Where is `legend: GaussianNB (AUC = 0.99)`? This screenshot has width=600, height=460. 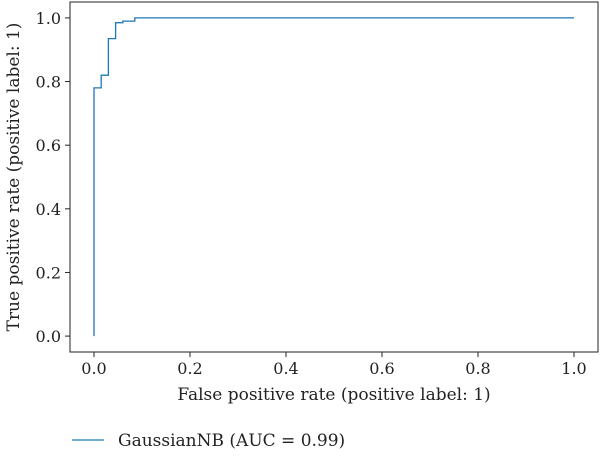 legend: GaussianNB (AUC = 0.99) is located at coordinates (208, 441).